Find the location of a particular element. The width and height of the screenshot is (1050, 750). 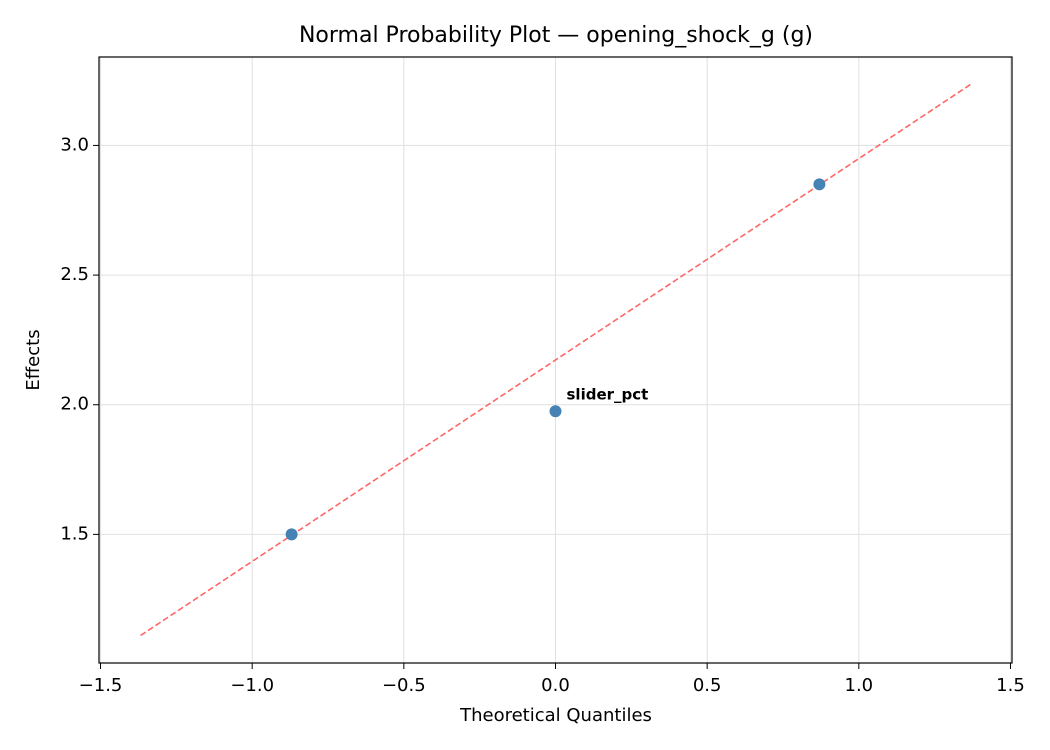

x-tick-label: 0.0 is located at coordinates (555, 685).